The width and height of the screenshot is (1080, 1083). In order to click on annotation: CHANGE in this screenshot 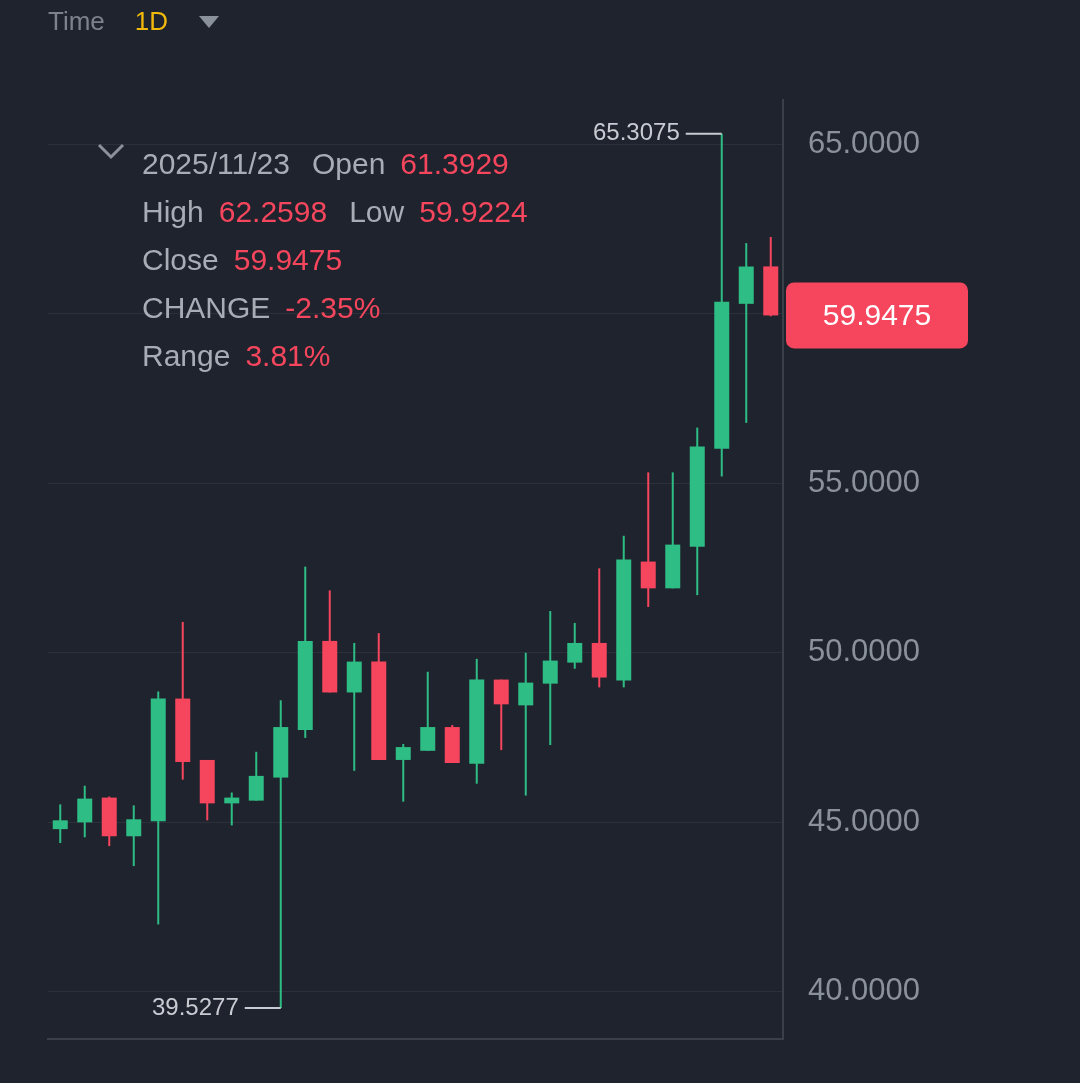, I will do `click(206, 307)`.